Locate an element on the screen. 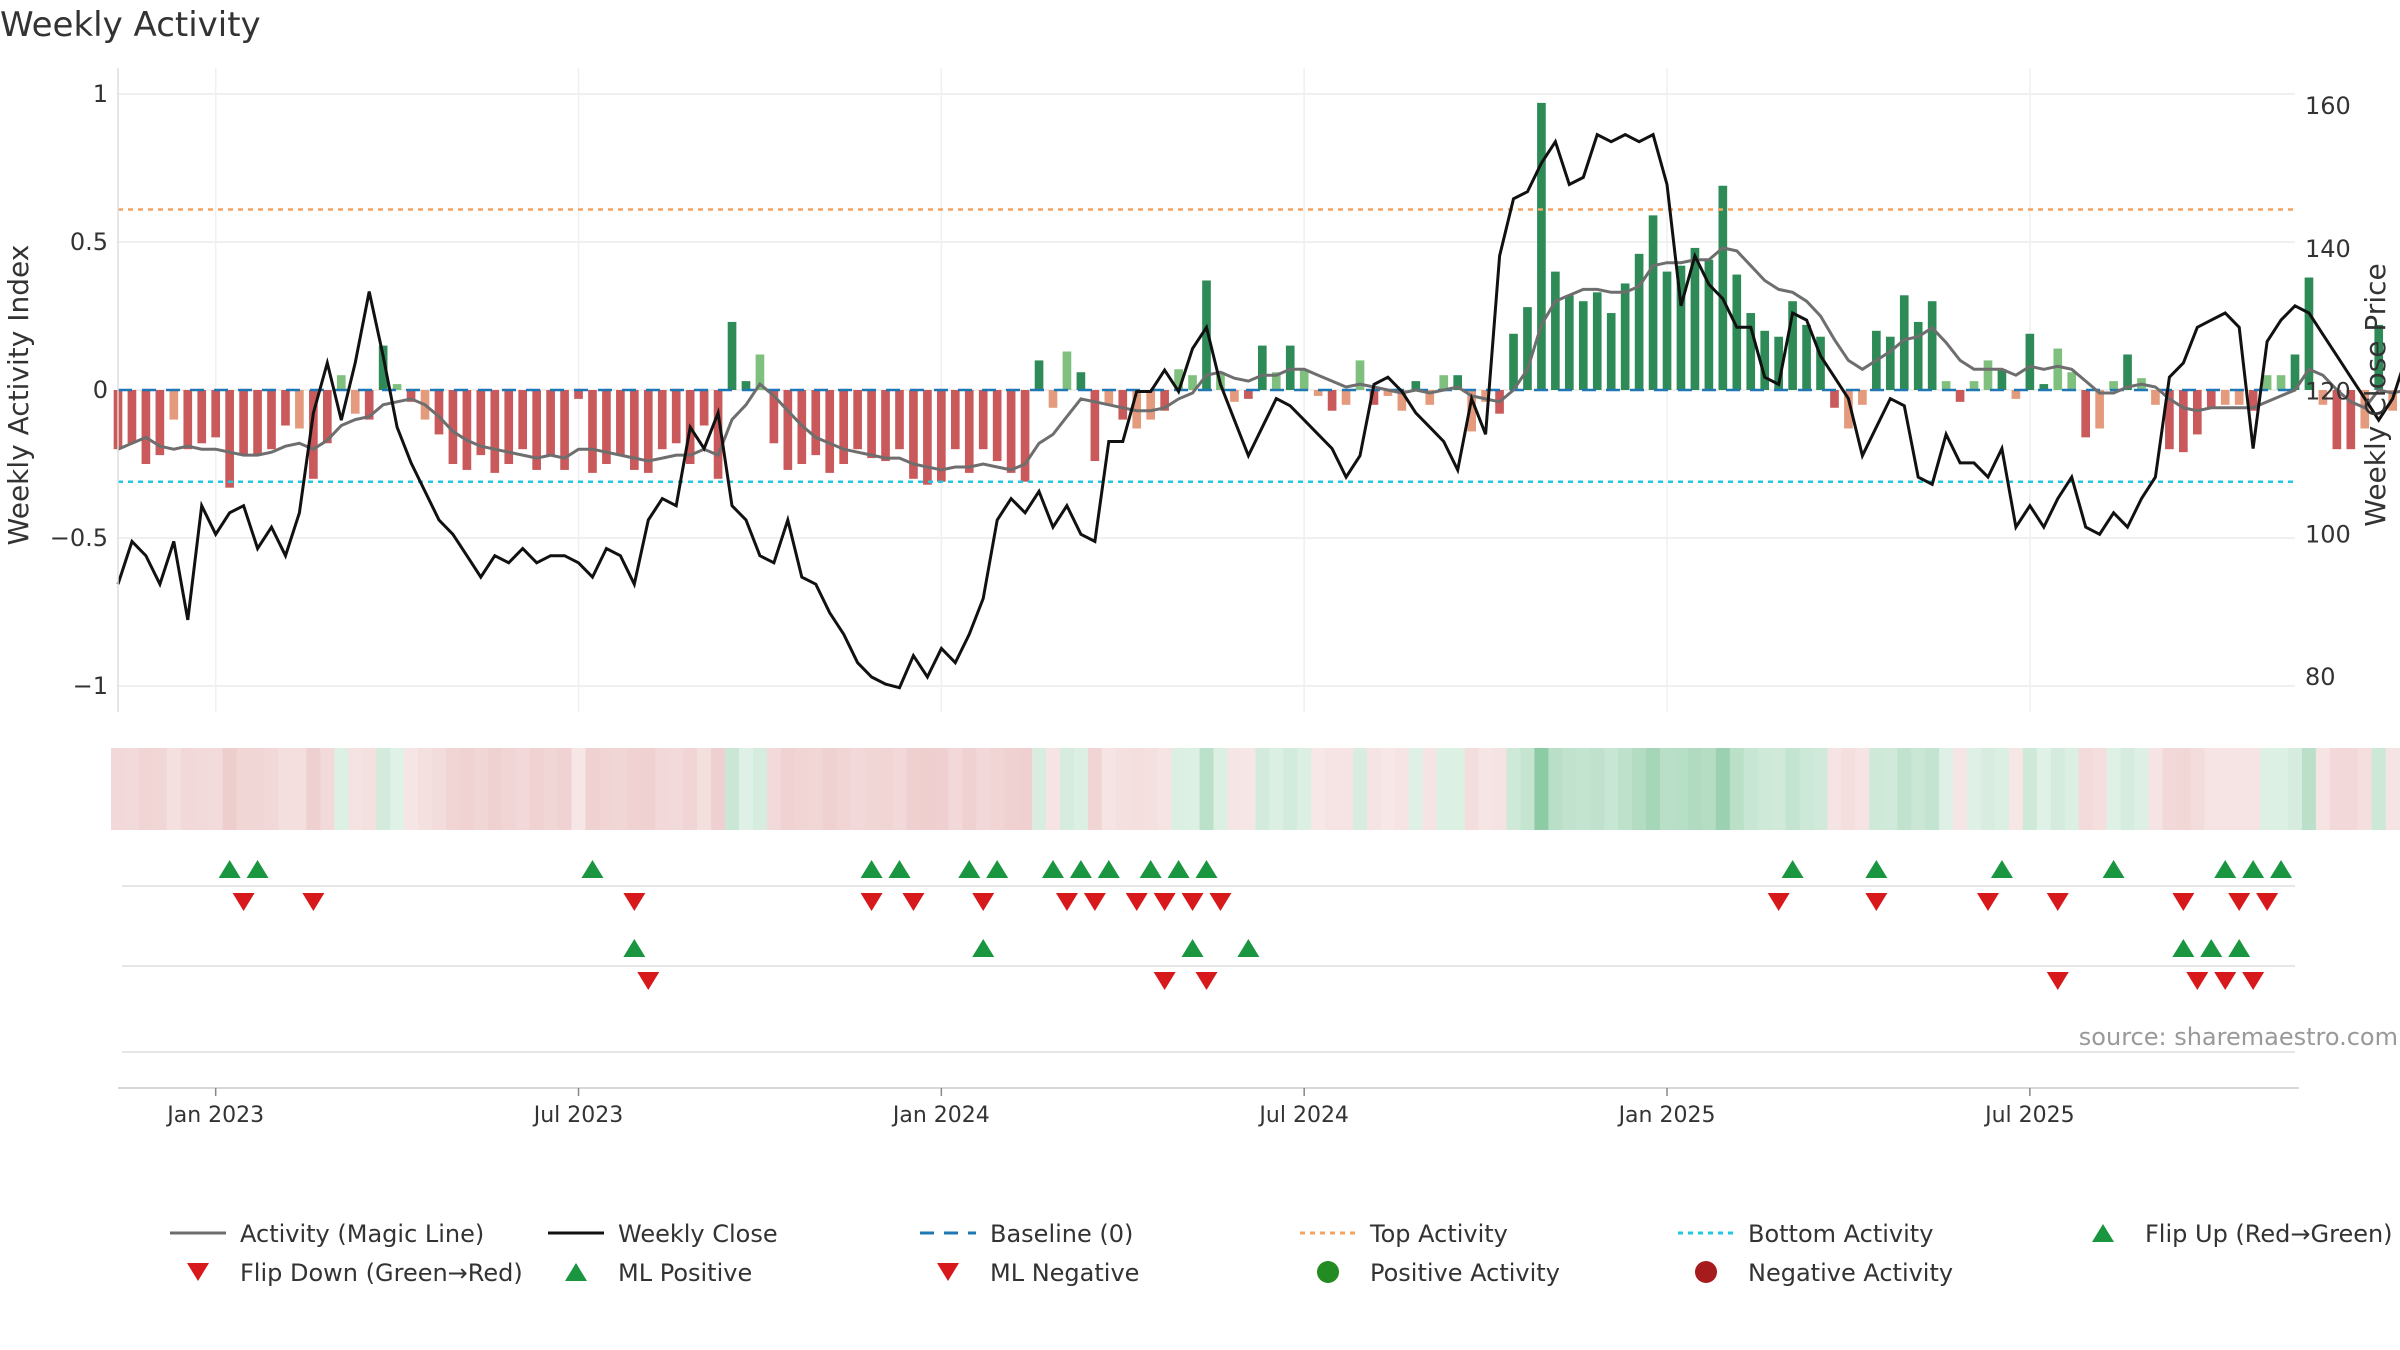  legend-label: ML Positive is located at coordinates (685, 1273).